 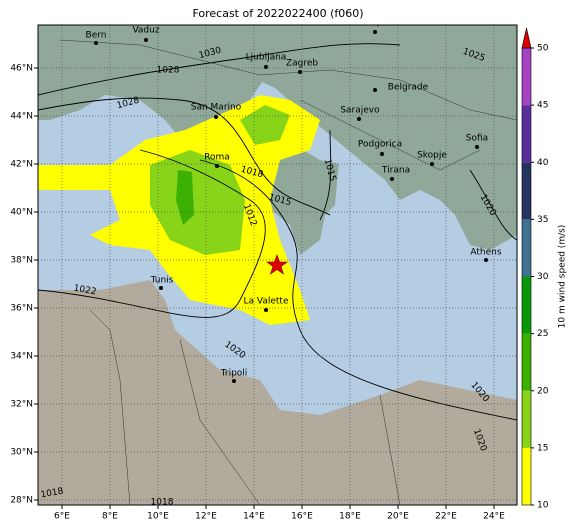 I want to click on colorbar-tick-label: 50, so click(x=543, y=49).